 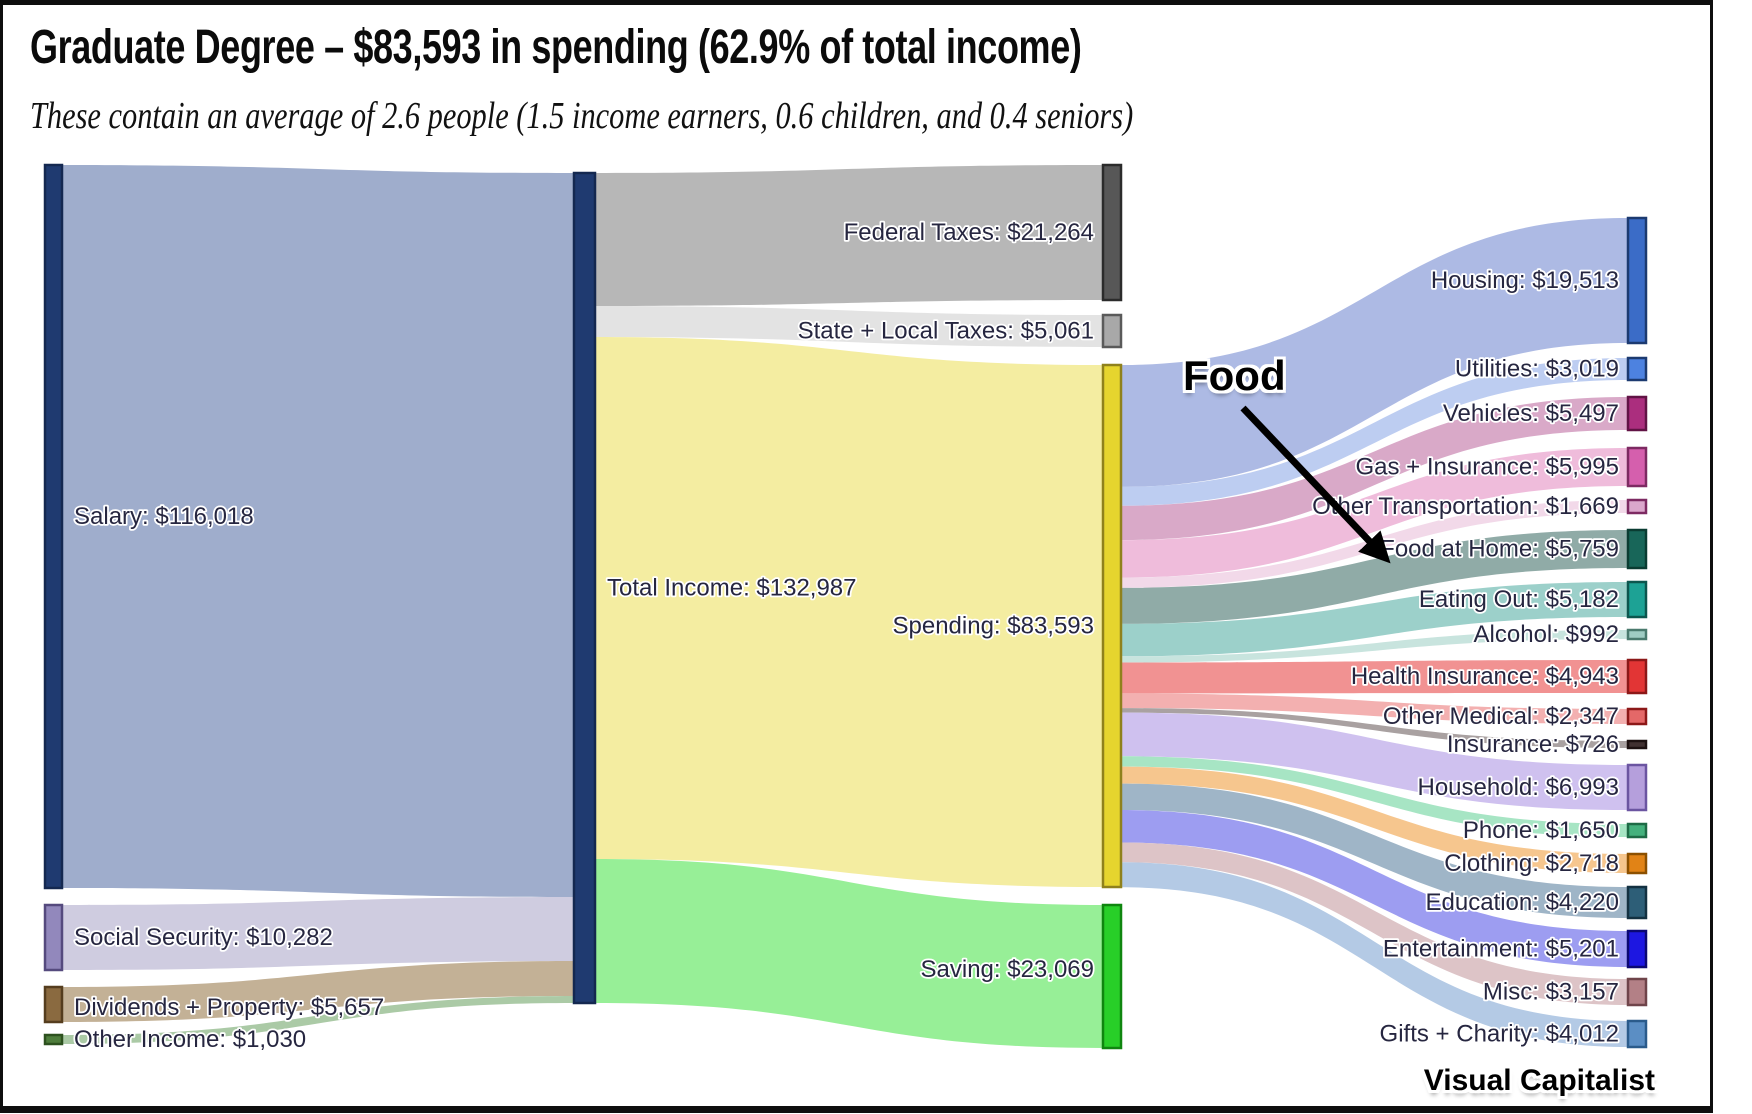 I want to click on node-clothing, so click(x=1637, y=863).